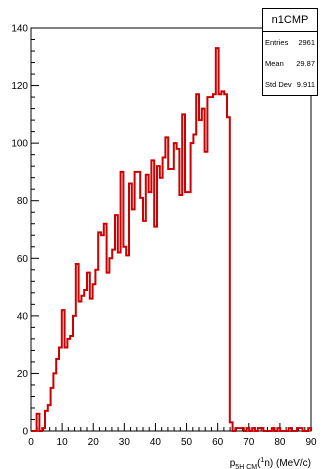 This screenshot has height=469, width=331. I want to click on y-tick-label: 120, so click(19, 86).